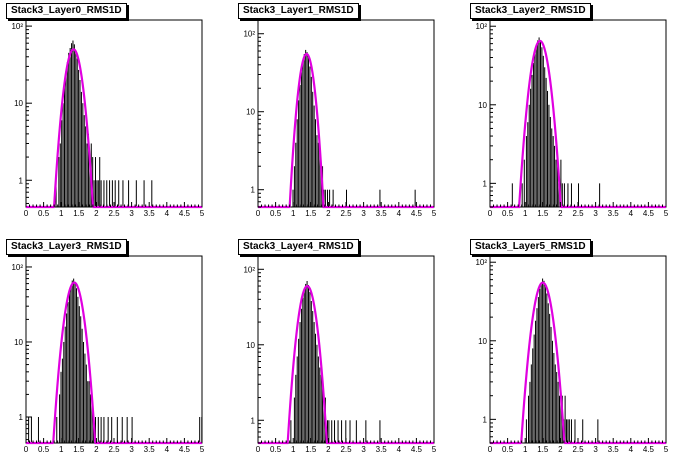  What do you see at coordinates (44, 213) in the screenshot?
I see `x-tick-label: 0.5` at bounding box center [44, 213].